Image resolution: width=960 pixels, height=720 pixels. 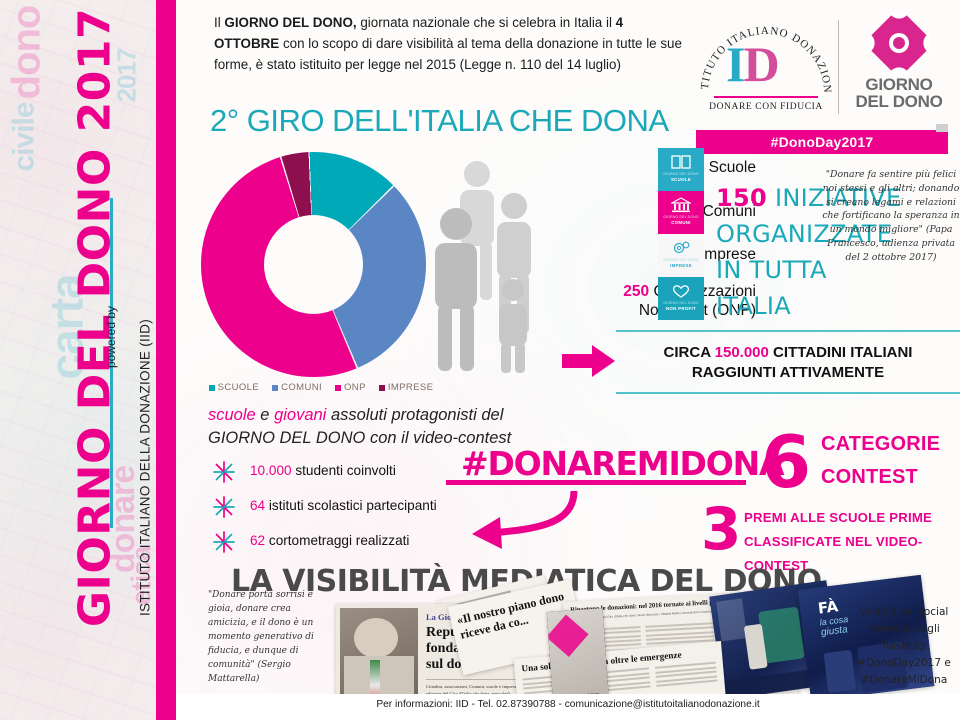 I want to click on hashtag-donaremidona-text: #DONAREMIDONA, so click(x=623, y=463).